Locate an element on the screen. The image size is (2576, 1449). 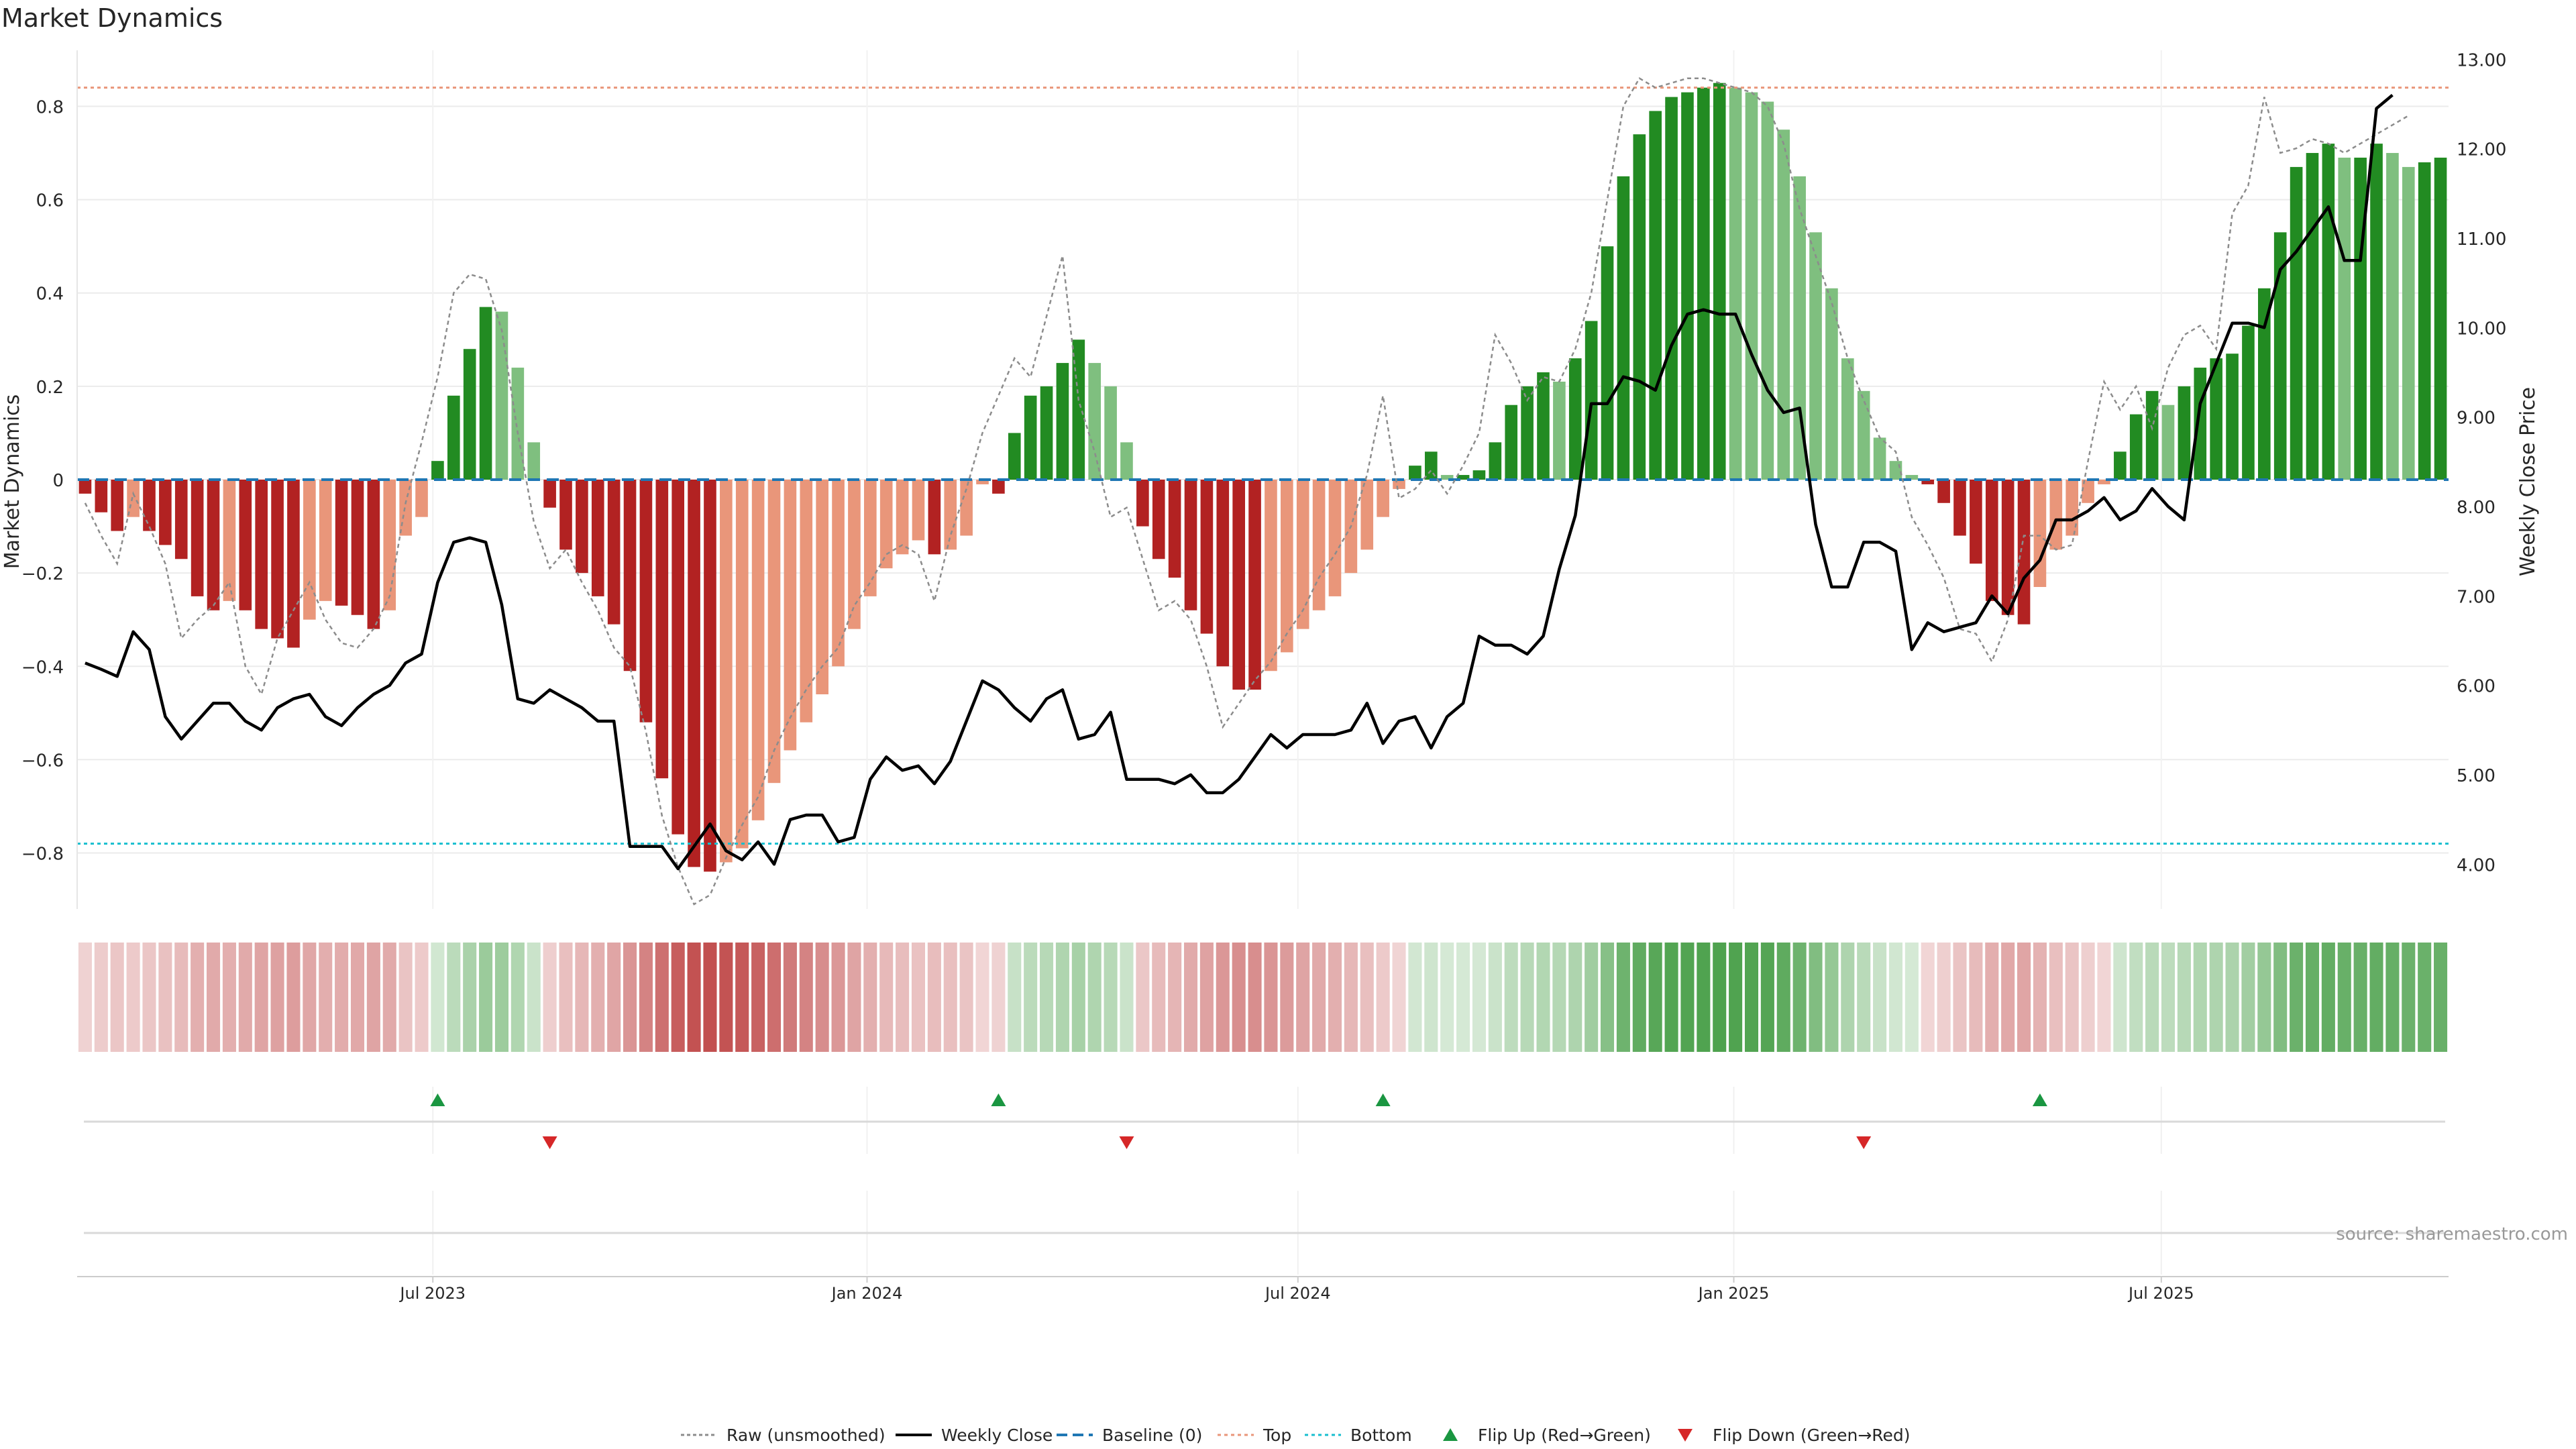
legend-label: Weekly Close is located at coordinates (997, 1435).